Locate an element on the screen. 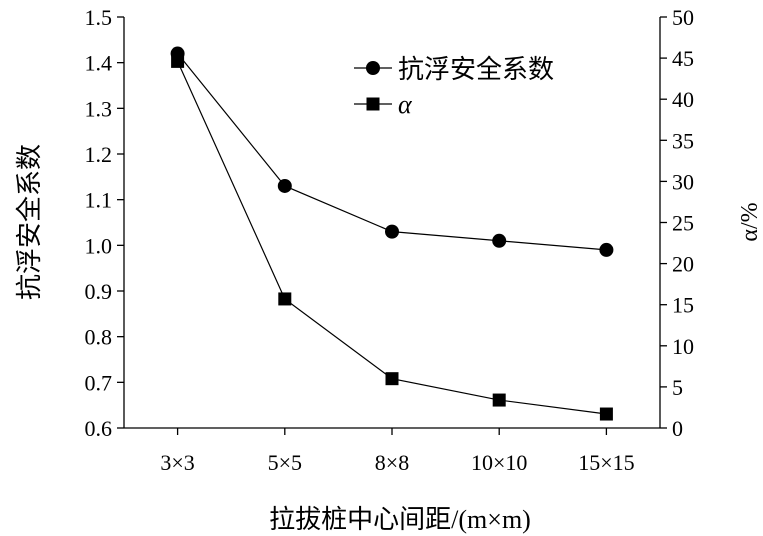 Image resolution: width=763 pixels, height=536 pixels. left-y-tick-label: 1.4 is located at coordinates (99, 63).